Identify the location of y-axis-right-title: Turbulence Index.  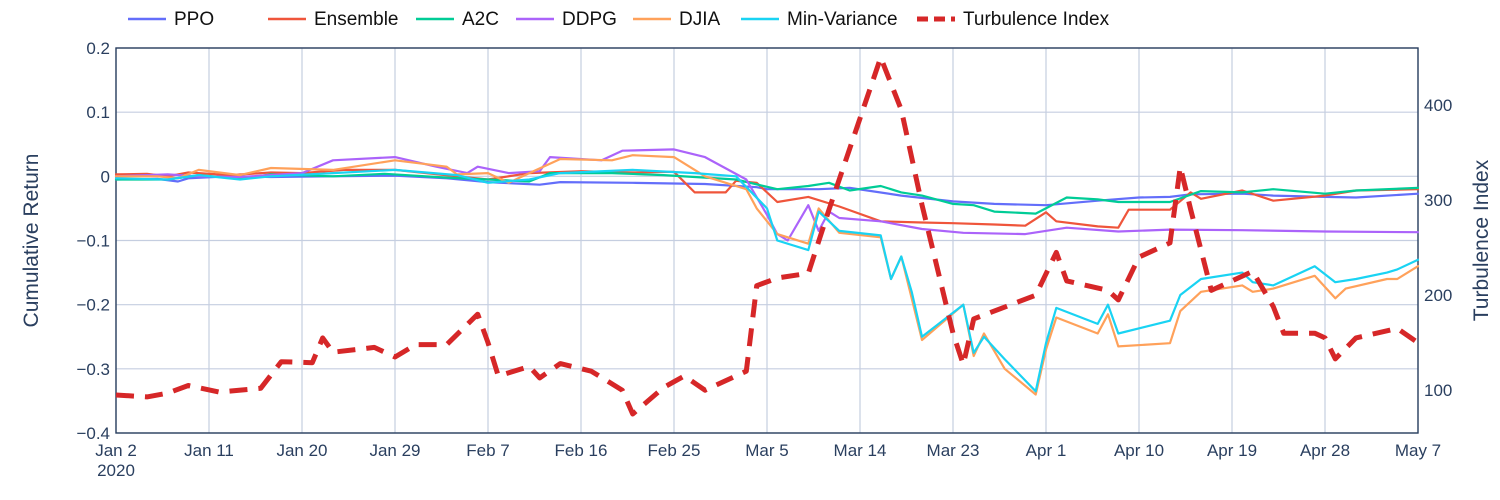
(1481, 240).